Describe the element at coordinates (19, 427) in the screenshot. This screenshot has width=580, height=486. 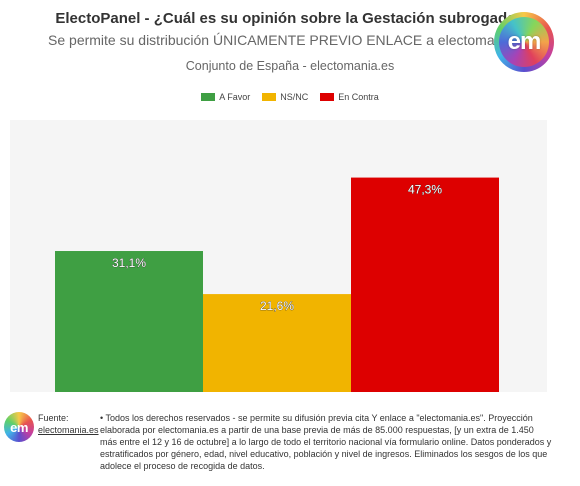
I see `footer-logo: em` at that location.